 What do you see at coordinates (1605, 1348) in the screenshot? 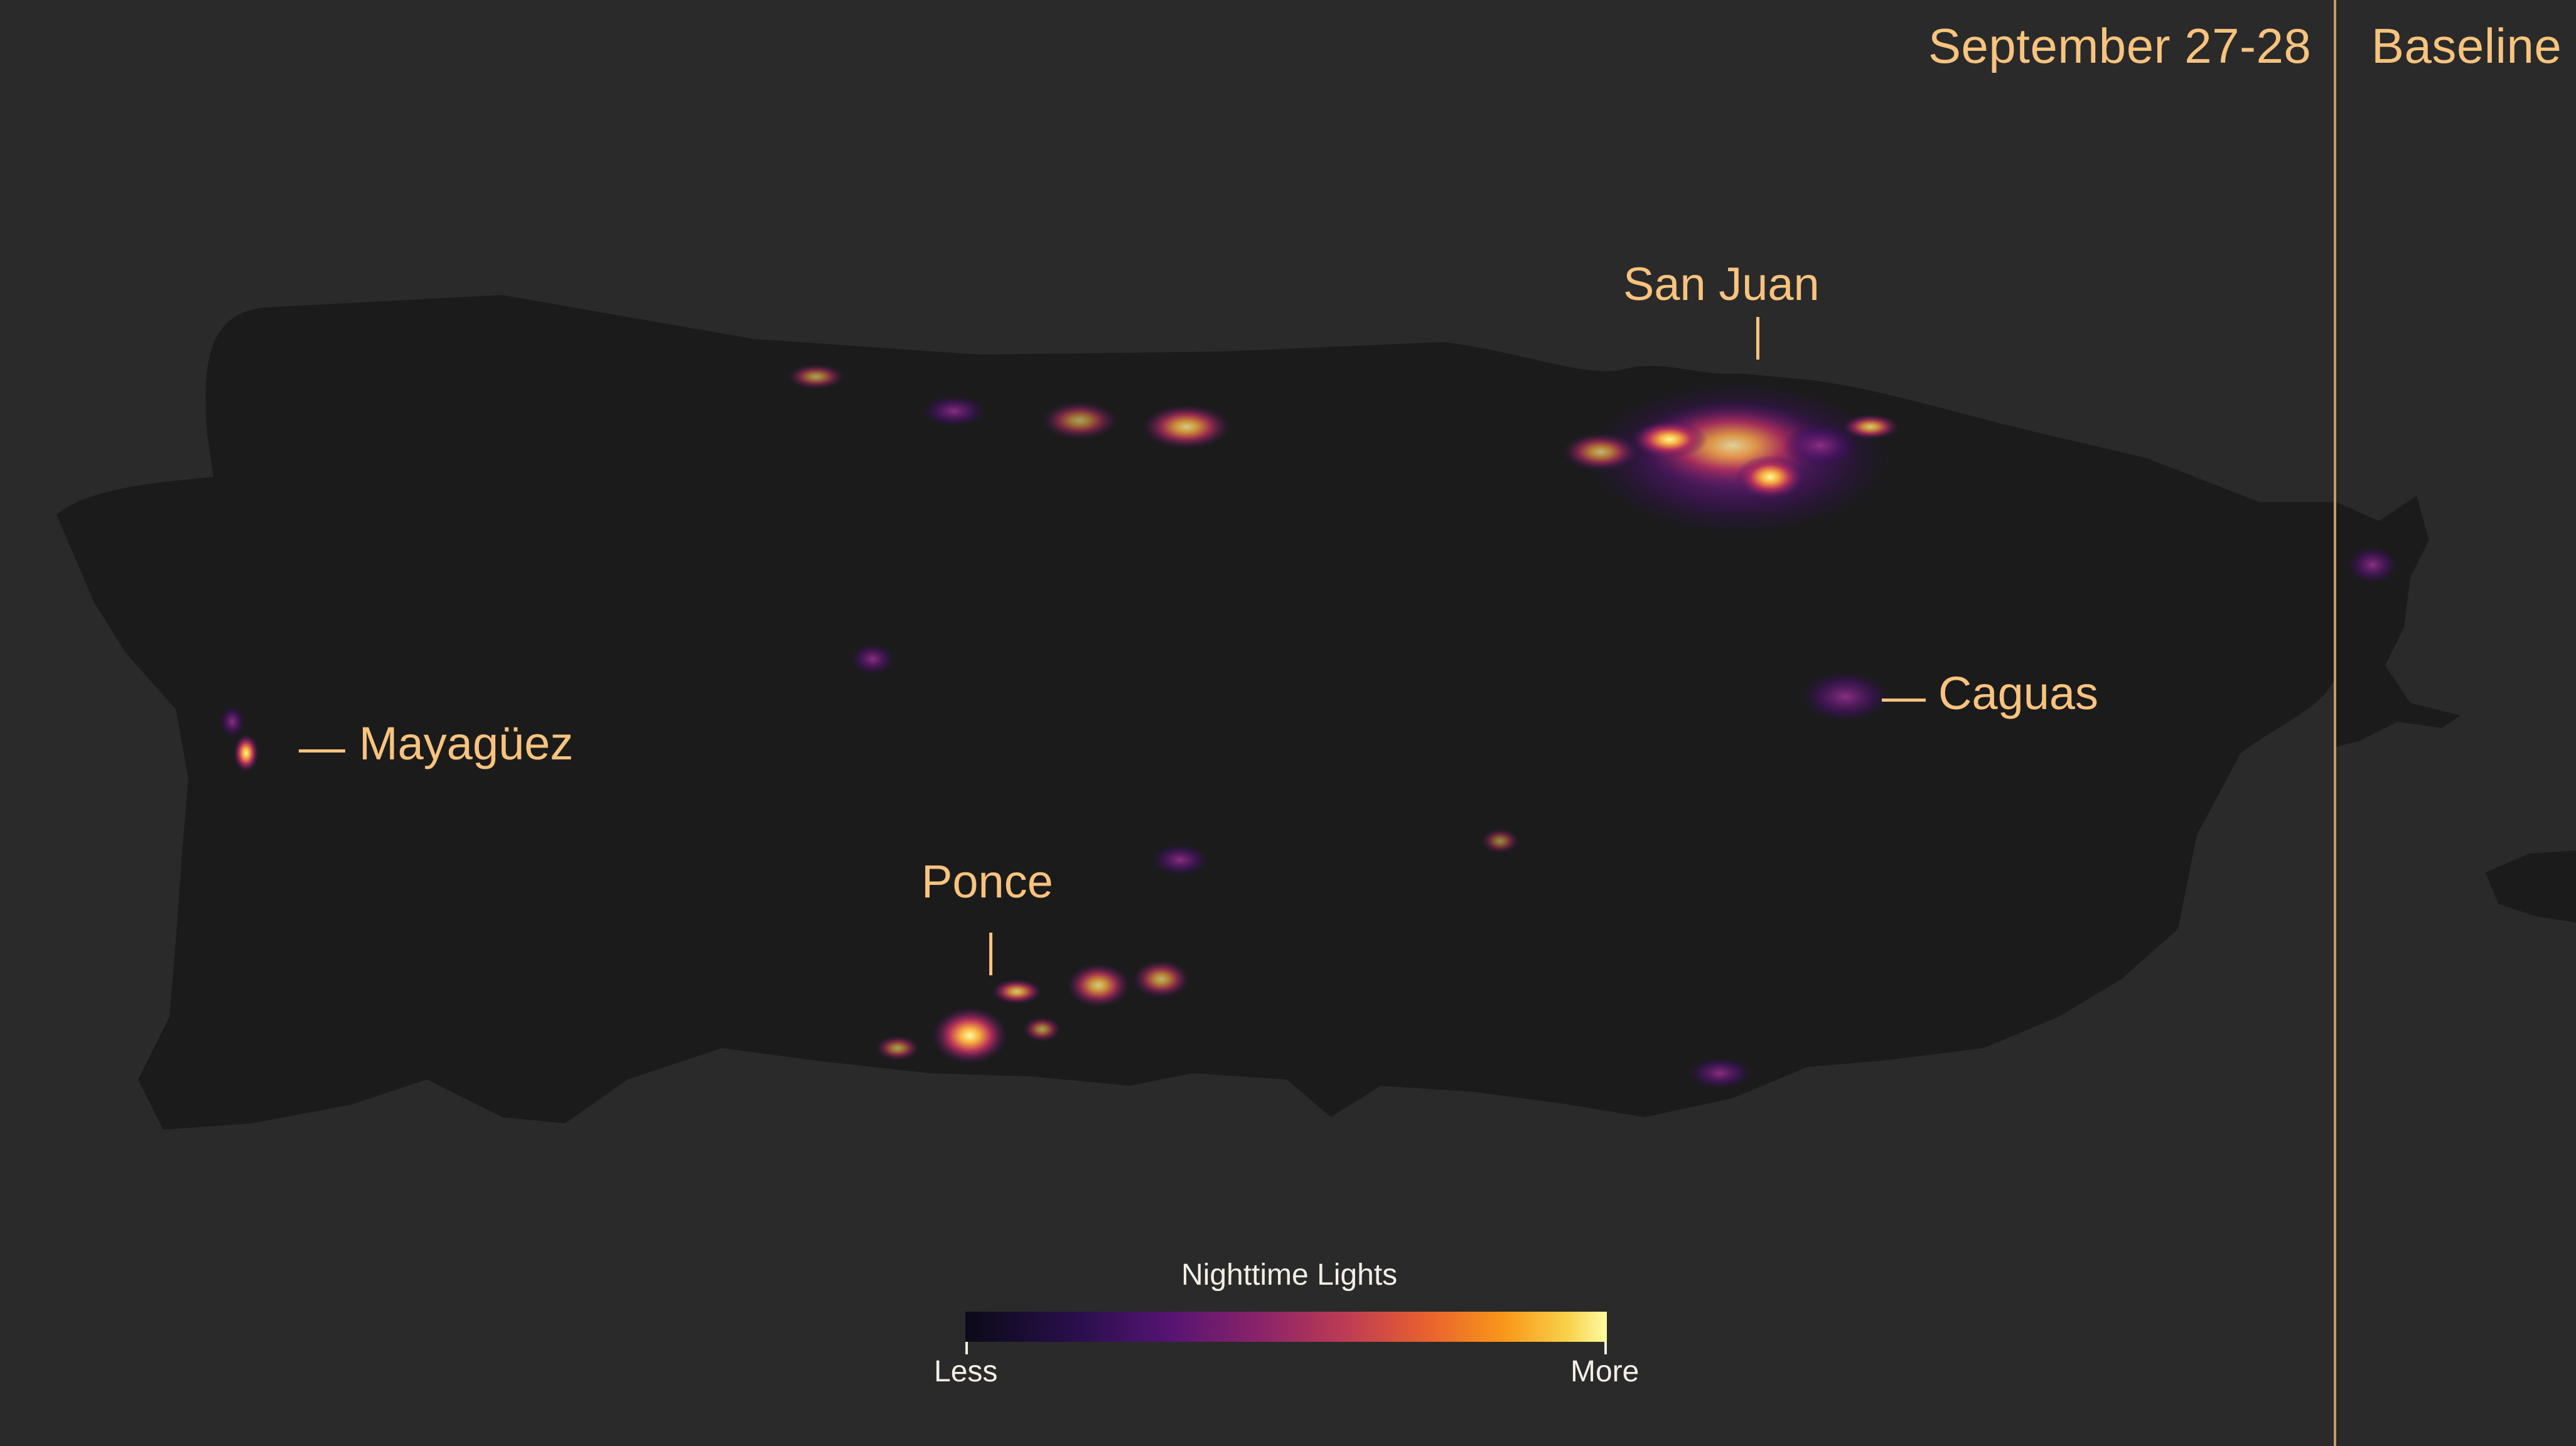
I see `legend-tick-high` at bounding box center [1605, 1348].